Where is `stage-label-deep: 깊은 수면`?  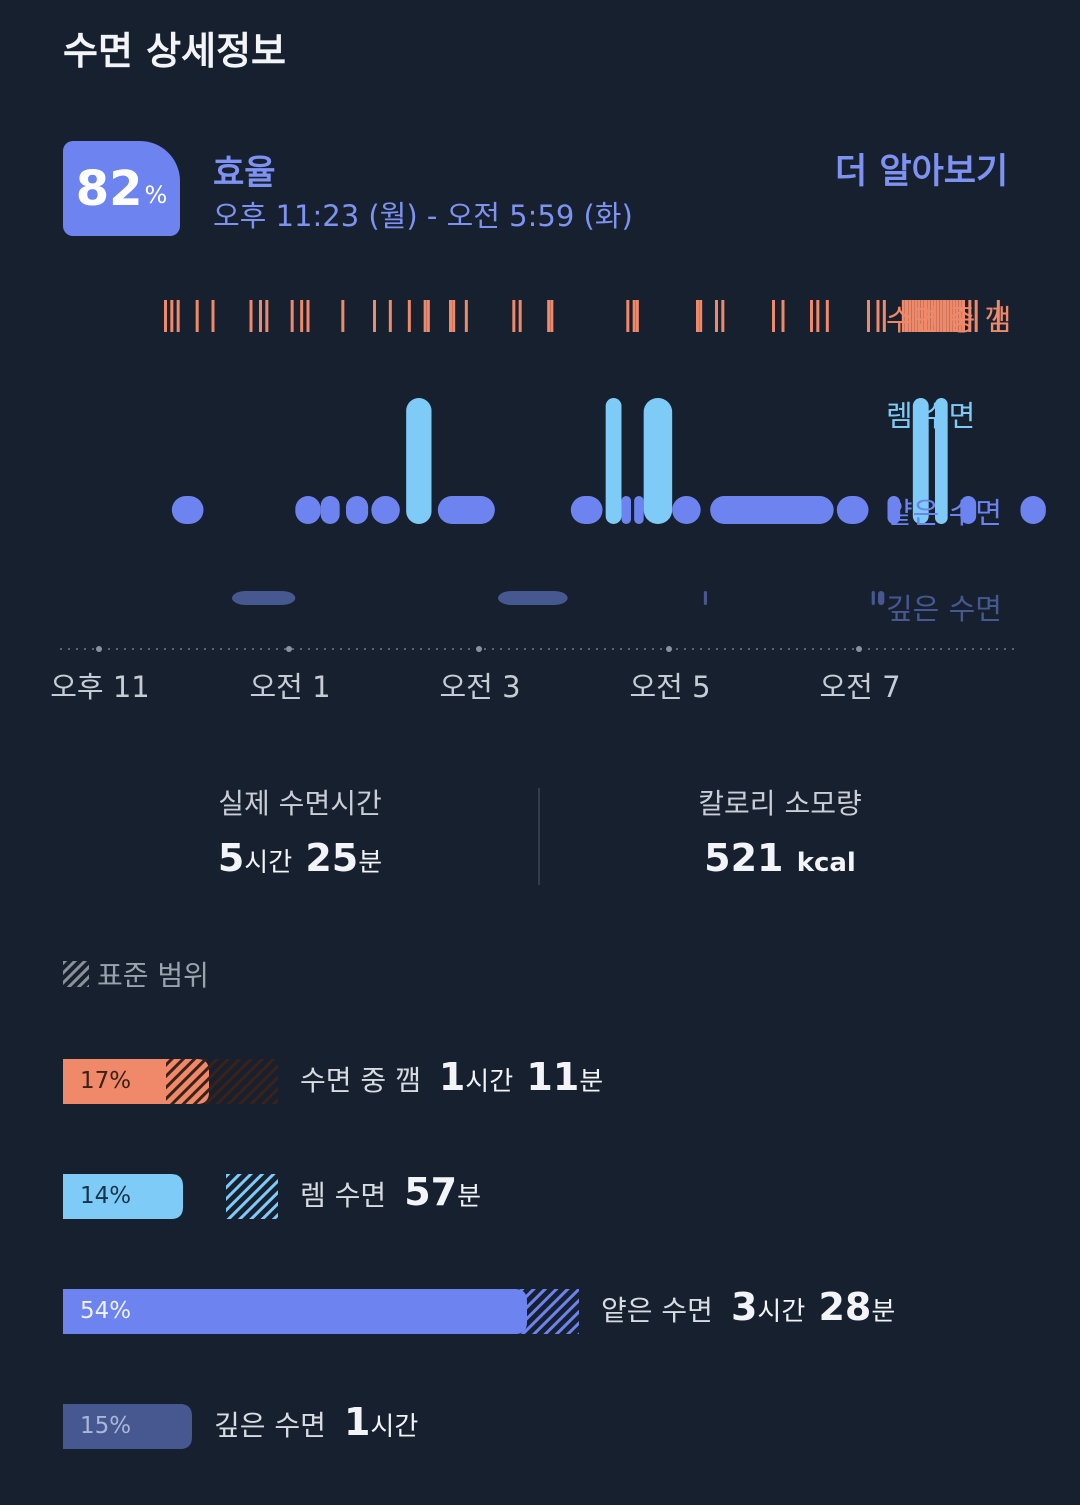 stage-label-deep: 깊은 수면 is located at coordinates (944, 609).